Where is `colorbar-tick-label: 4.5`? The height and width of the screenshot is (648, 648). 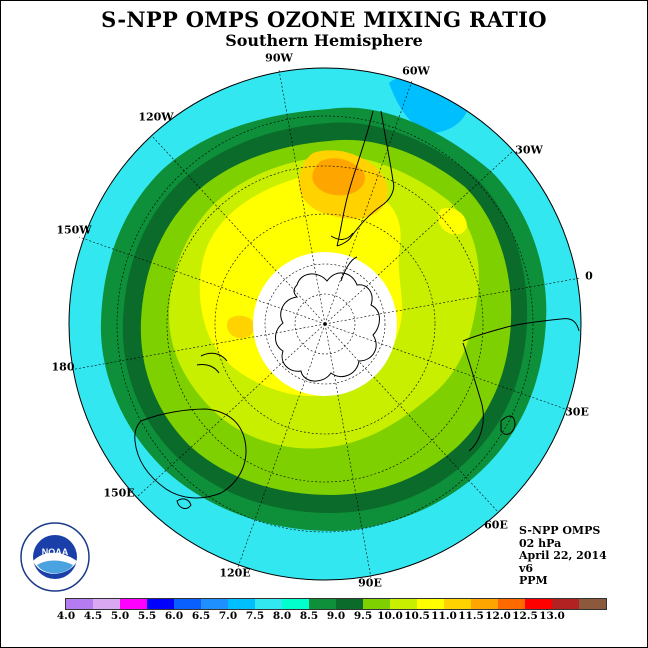 colorbar-tick-label: 4.5 is located at coordinates (93, 616).